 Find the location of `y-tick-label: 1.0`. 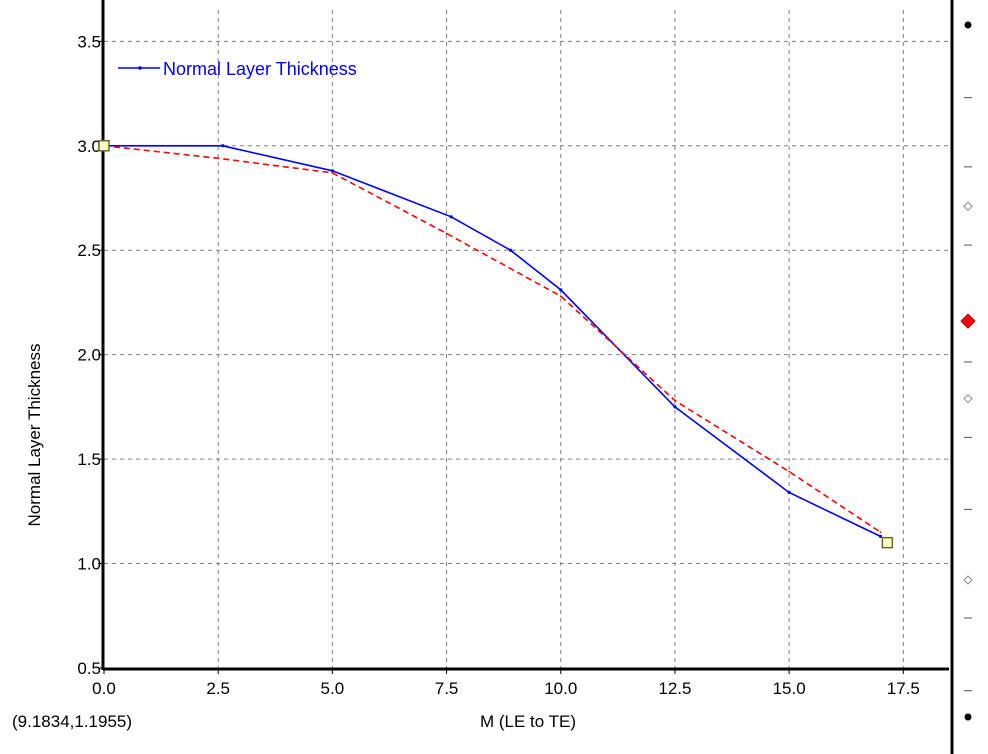

y-tick-label: 1.0 is located at coordinates (89, 564).